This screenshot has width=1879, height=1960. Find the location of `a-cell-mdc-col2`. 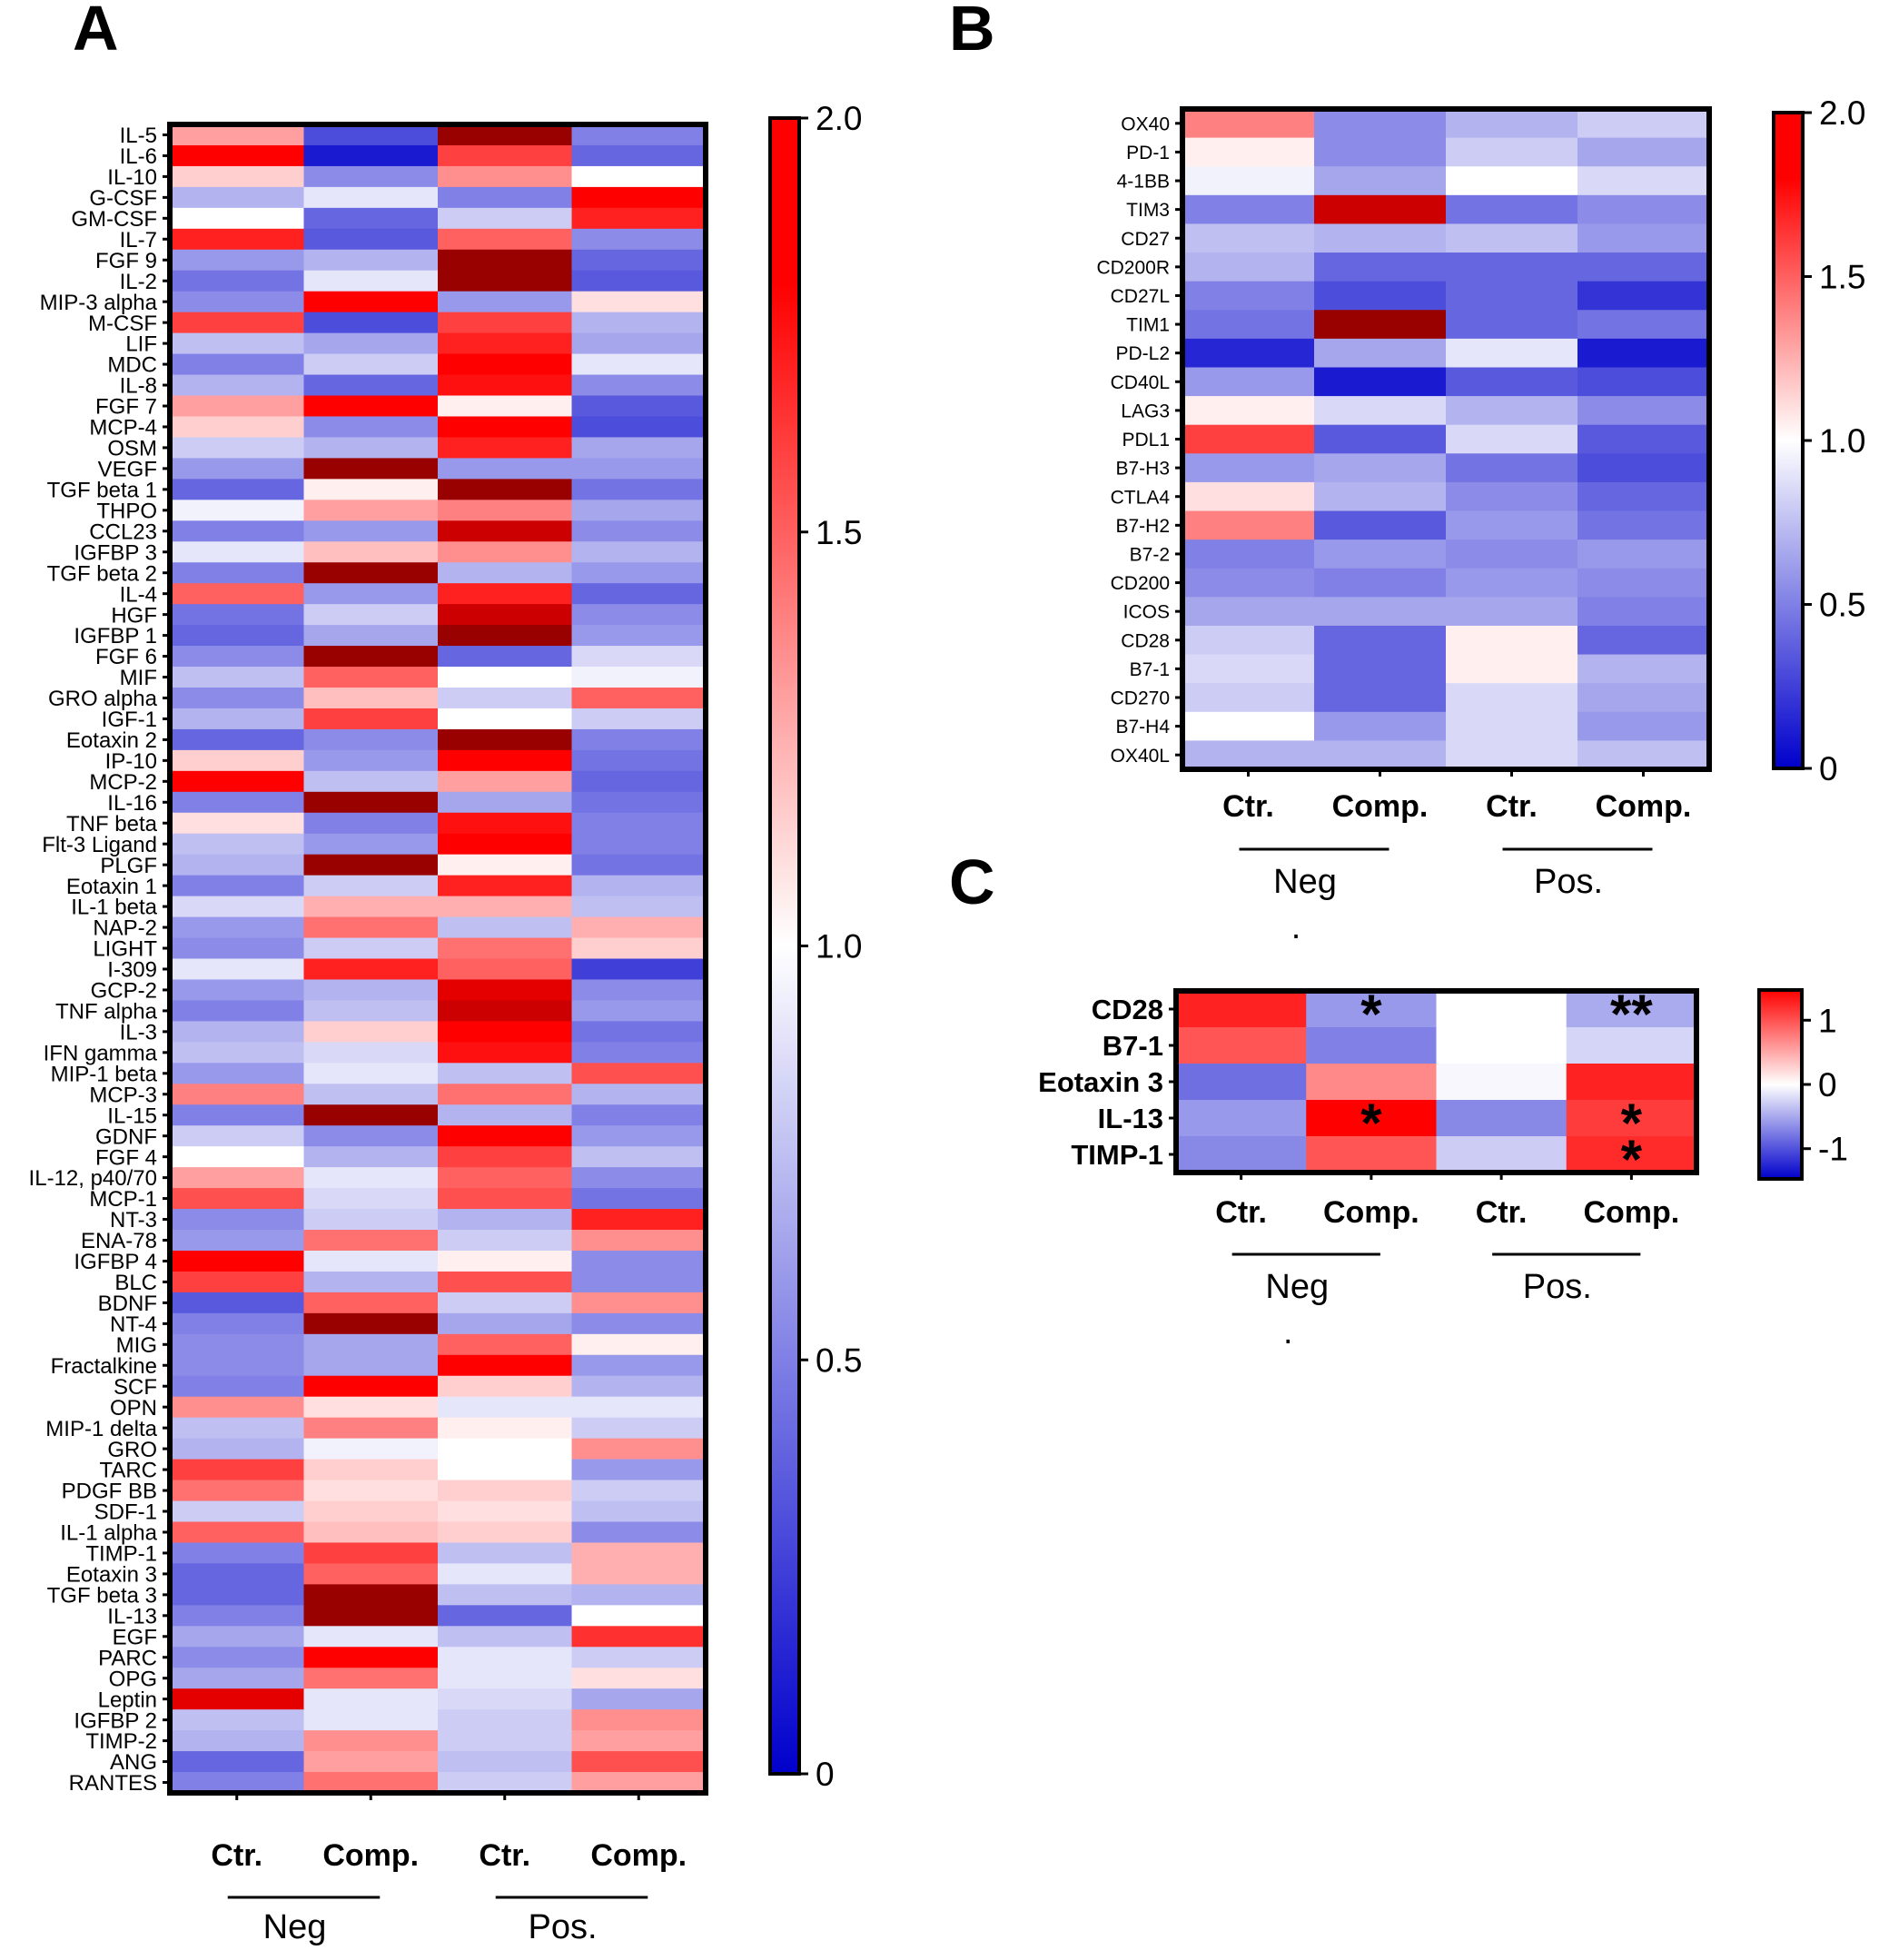

a-cell-mdc-col2 is located at coordinates (371, 364).